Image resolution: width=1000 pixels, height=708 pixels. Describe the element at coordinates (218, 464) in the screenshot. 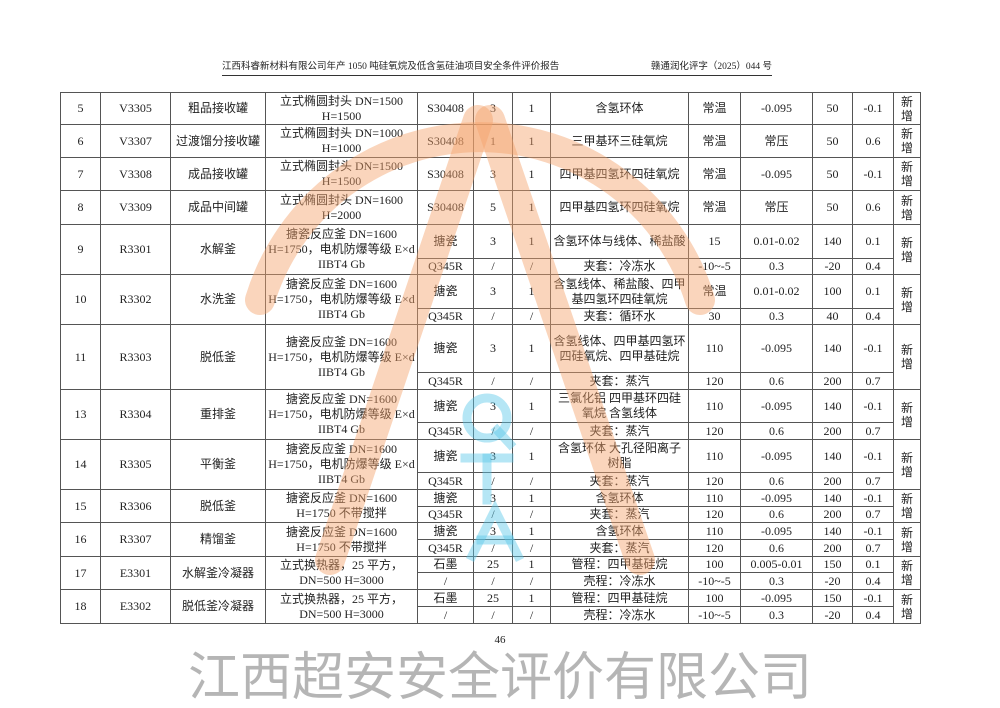

I see `cell-name: 平衡釜` at that location.